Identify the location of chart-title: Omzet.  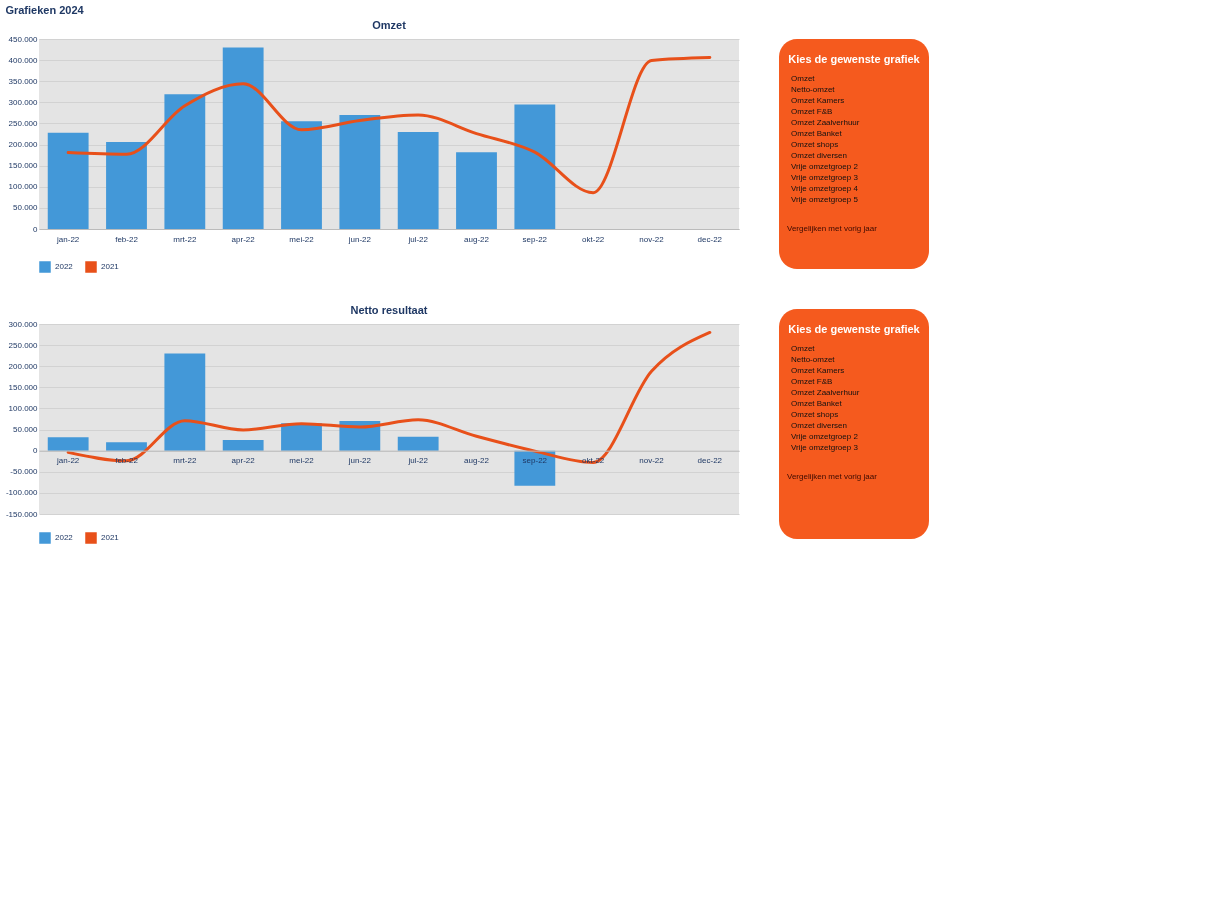
(389, 25).